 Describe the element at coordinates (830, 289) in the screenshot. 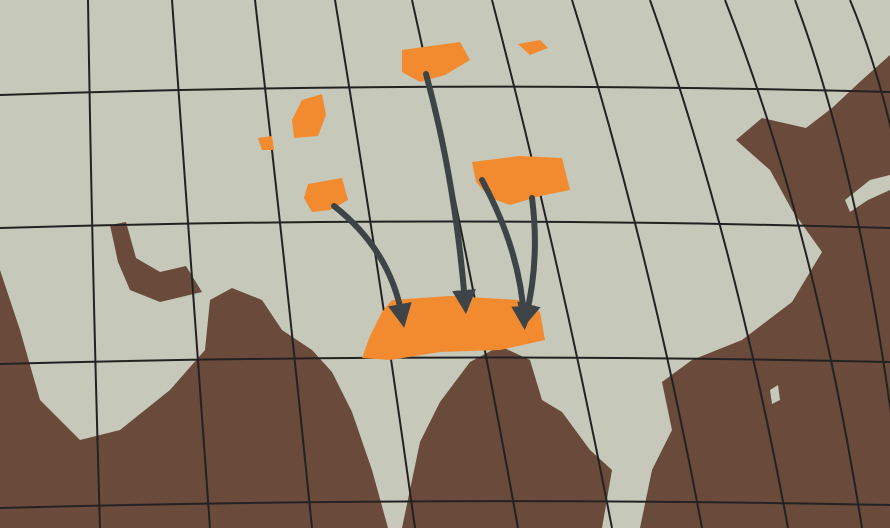

I see `islands` at that location.